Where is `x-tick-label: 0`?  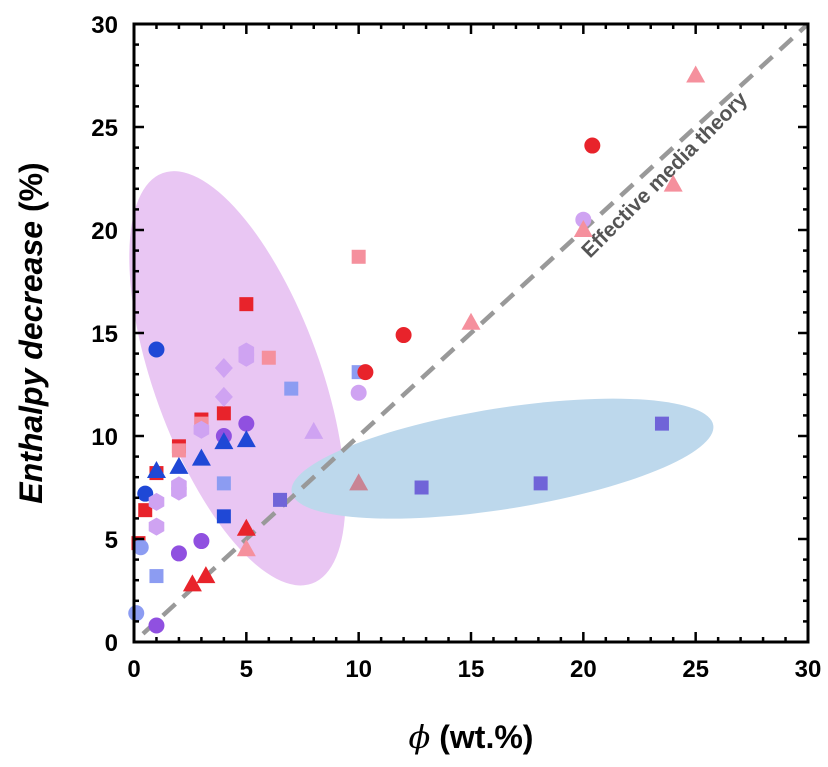
x-tick-label: 0 is located at coordinates (133, 669).